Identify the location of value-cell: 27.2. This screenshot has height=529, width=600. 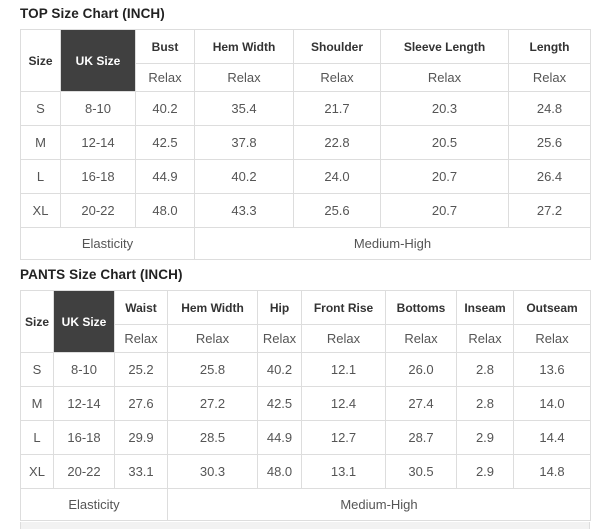
(212, 403).